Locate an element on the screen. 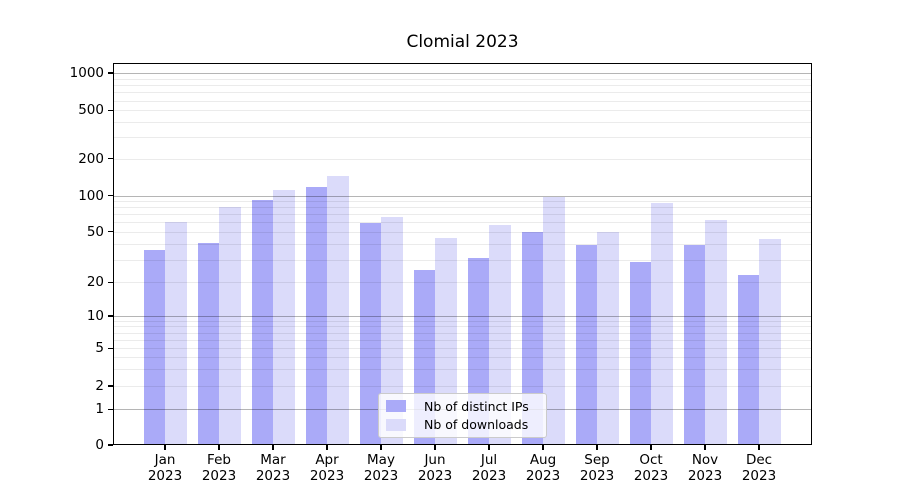  x-tick-label: Jul 2023 is located at coordinates (489, 468).